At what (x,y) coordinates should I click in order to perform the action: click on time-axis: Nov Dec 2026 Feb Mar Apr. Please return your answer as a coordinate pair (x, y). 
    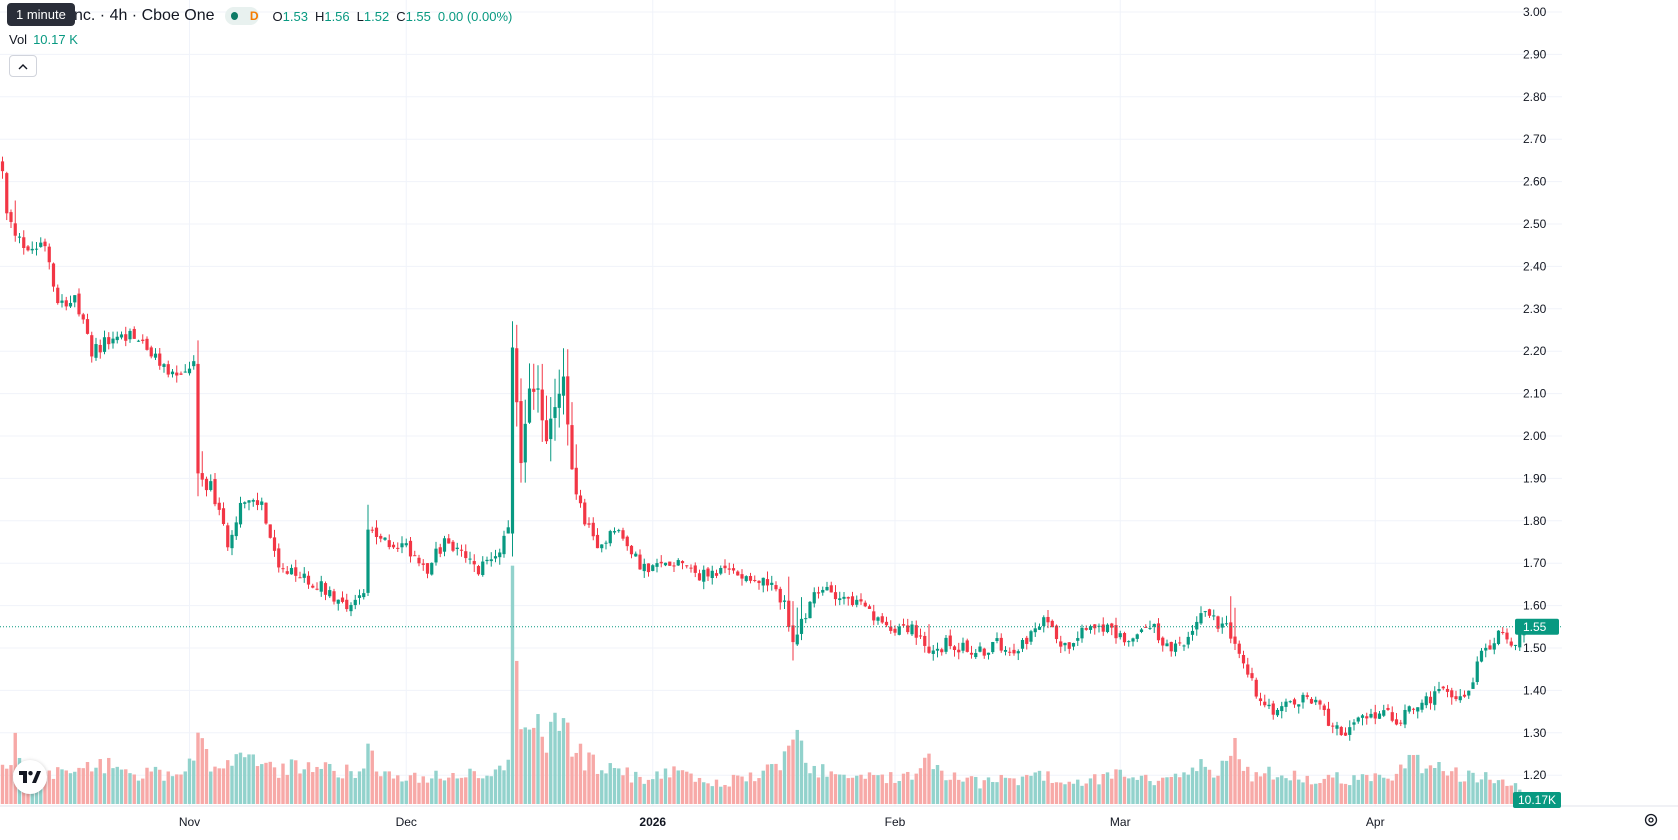
    Looking at the image, I should click on (782, 822).